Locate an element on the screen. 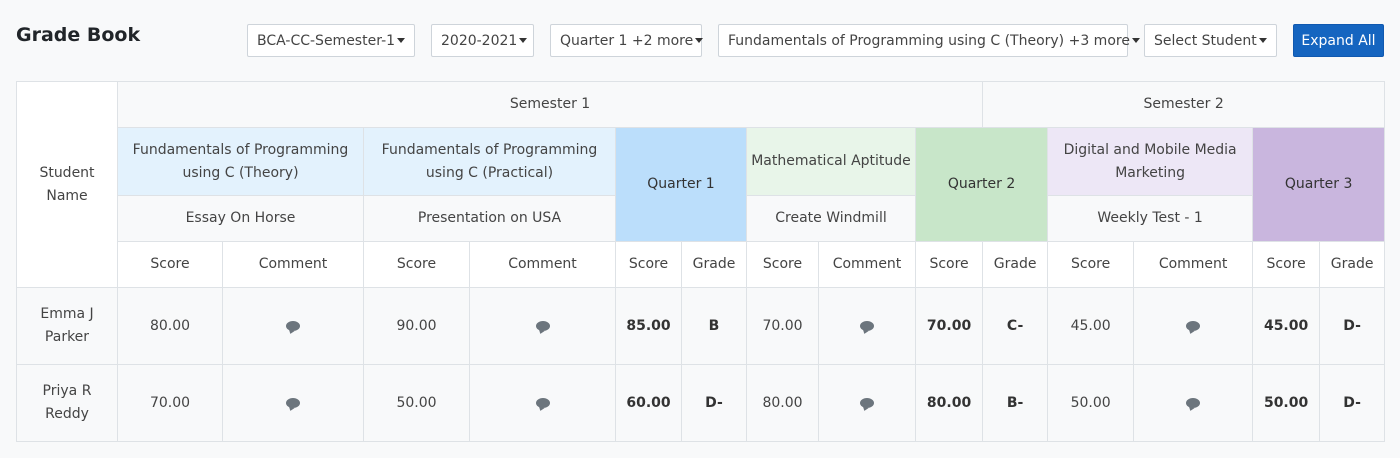 The height and width of the screenshot is (458, 1400). quarter-grade-cell: B- is located at coordinates (1015, 403).